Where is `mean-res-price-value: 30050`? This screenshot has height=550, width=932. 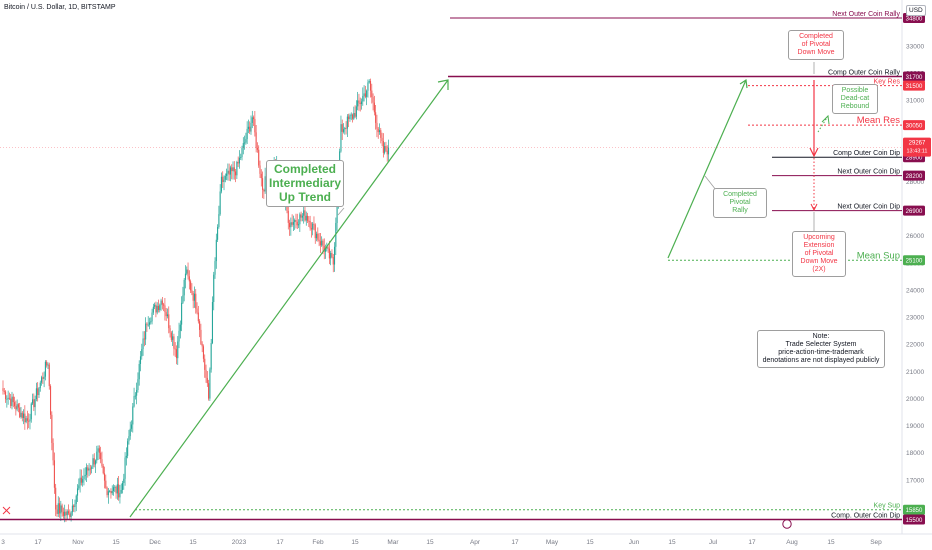 mean-res-price-value: 30050 is located at coordinates (914, 126).